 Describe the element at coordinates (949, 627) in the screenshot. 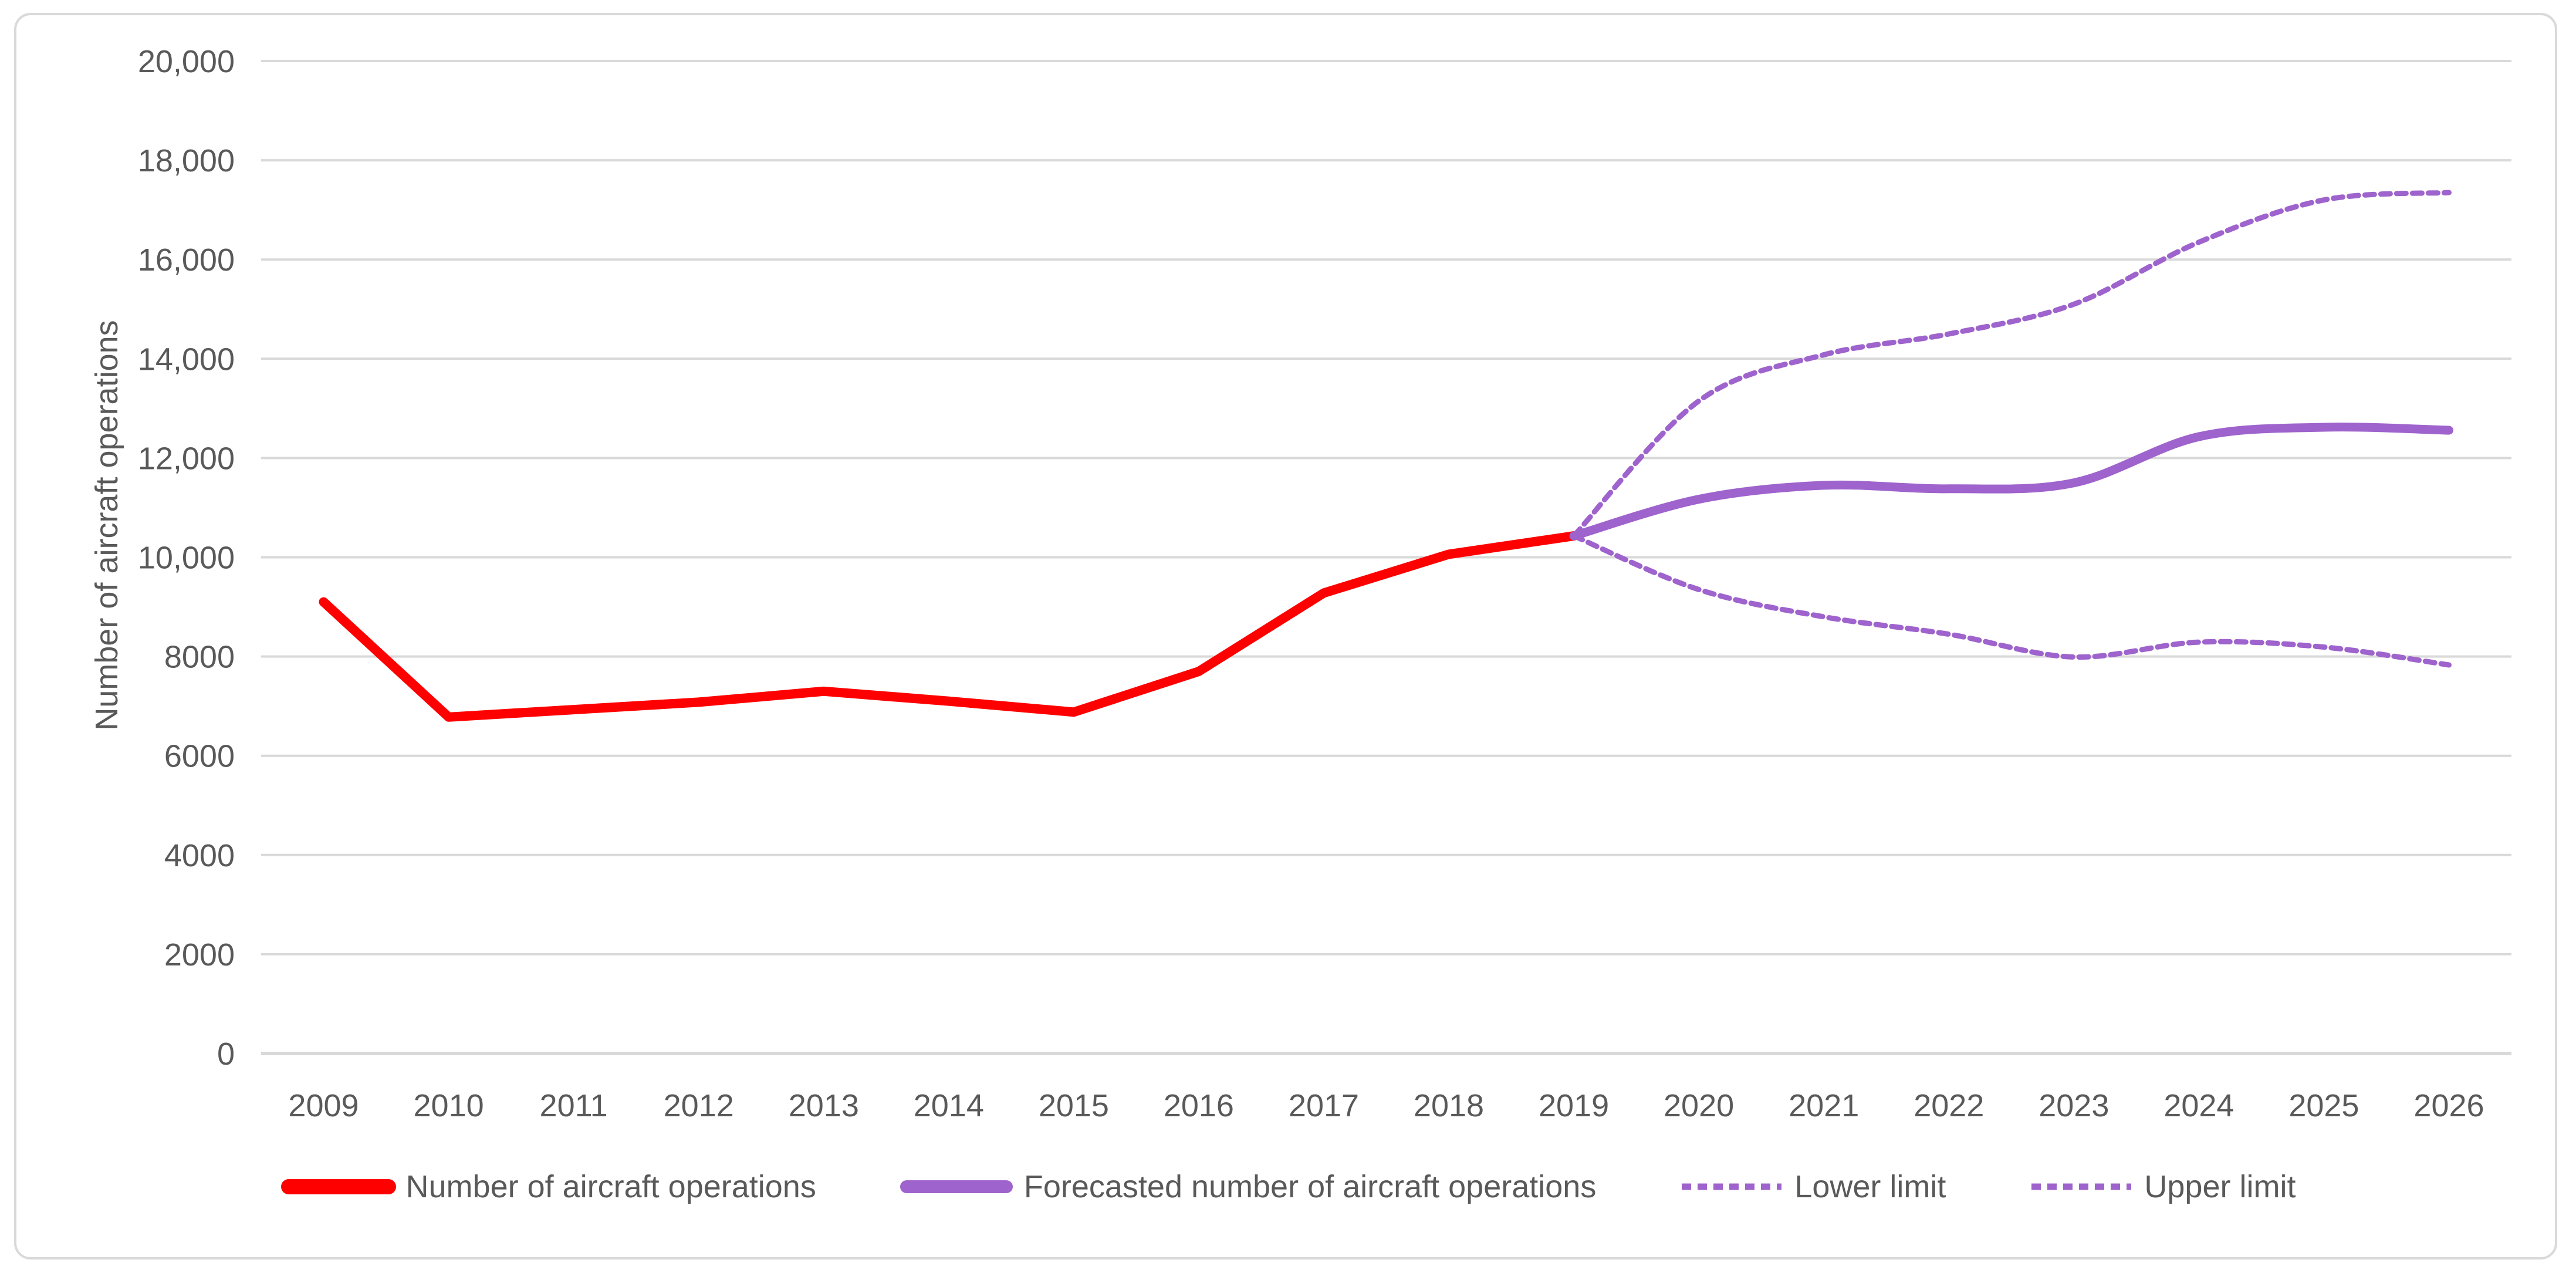

I see `series-line-number-of-aircraft-operations` at that location.